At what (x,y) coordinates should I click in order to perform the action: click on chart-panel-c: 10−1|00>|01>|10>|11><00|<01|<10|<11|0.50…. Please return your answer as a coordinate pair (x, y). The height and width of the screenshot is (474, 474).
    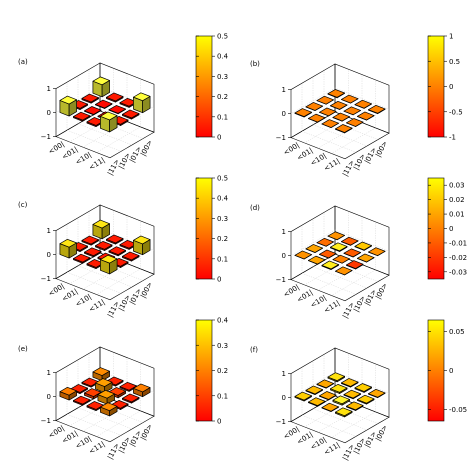
    Looking at the image, I should click on (135, 247).